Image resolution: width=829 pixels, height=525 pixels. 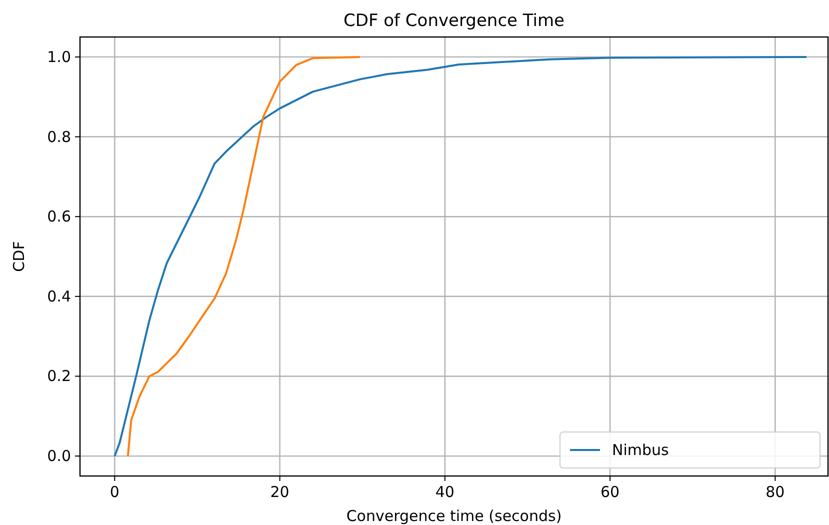 I want to click on chart-title: CDF of Convergence Time, so click(x=454, y=21).